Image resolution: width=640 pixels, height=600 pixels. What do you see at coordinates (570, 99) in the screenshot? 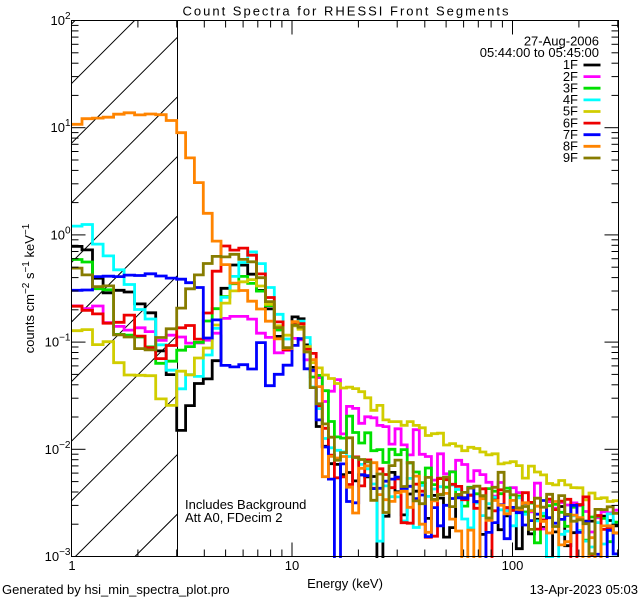
I see `svg-text: 4F` at bounding box center [570, 99].